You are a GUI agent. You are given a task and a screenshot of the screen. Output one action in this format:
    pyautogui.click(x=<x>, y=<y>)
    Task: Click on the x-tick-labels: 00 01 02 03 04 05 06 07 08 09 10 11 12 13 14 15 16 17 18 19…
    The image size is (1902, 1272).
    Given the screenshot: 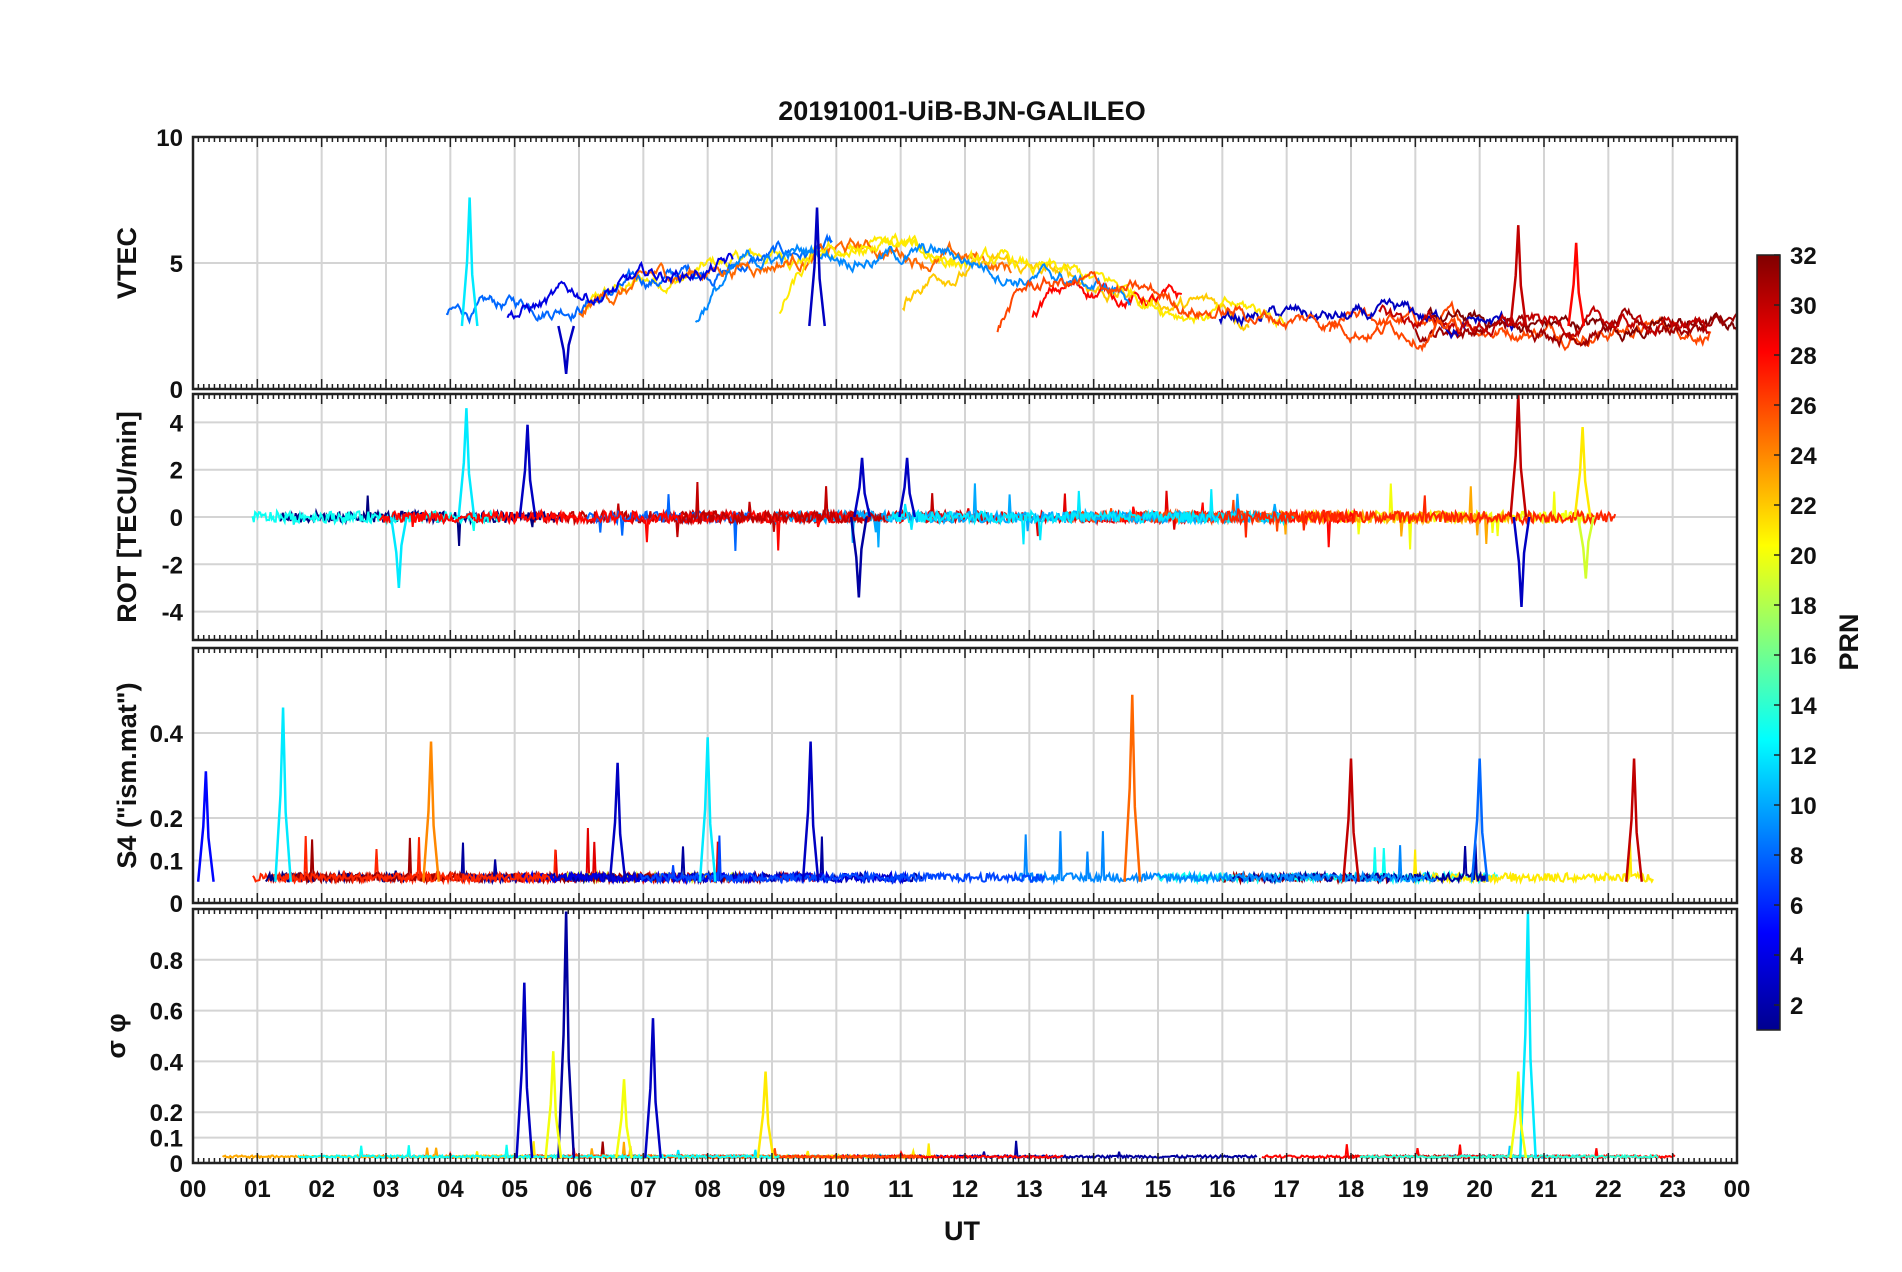 What is the action you would take?
    pyautogui.click(x=965, y=1189)
    